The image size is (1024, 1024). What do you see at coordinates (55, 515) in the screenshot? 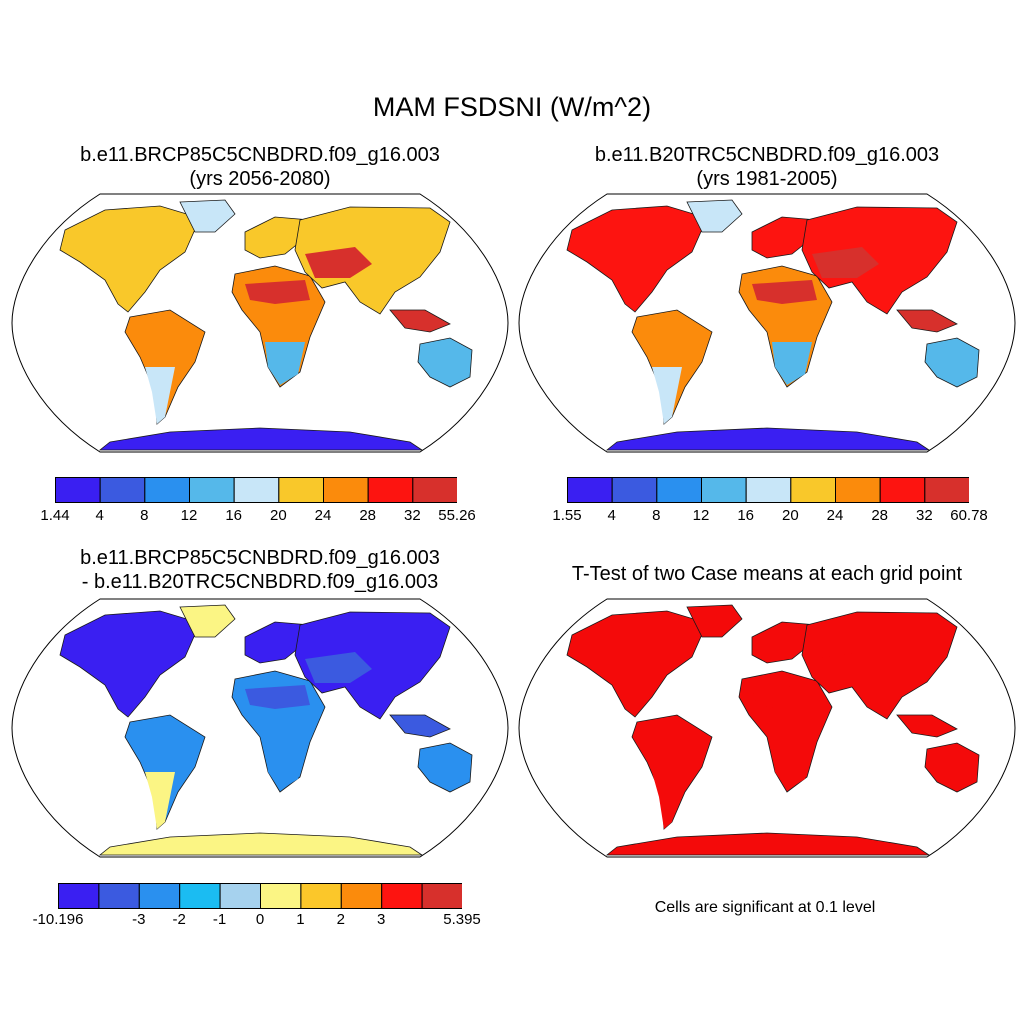
I see `colorbar-tick-label: 1.44` at bounding box center [55, 515].